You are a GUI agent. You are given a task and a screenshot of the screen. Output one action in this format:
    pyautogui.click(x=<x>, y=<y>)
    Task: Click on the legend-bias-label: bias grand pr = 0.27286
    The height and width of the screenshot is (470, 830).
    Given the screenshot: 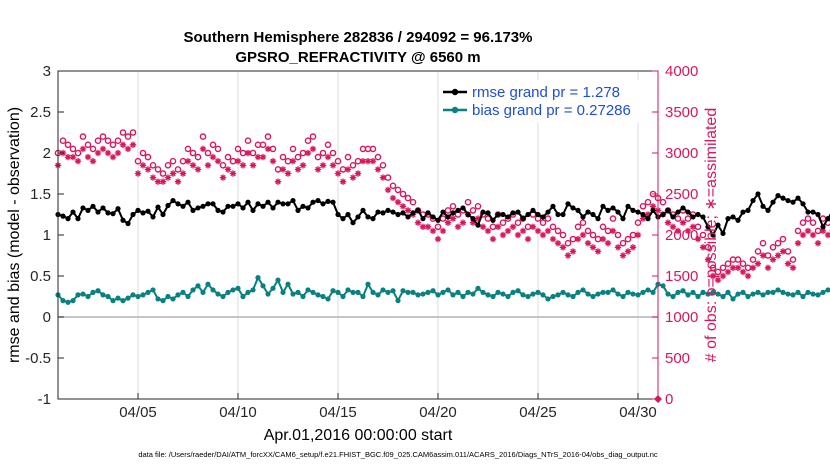 What is the action you would take?
    pyautogui.click(x=551, y=110)
    